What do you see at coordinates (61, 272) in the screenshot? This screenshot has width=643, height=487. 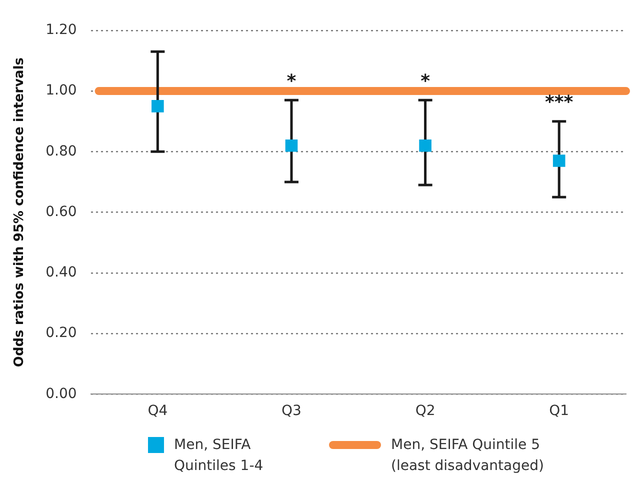 I see `y-tick-label: 0.40` at bounding box center [61, 272].